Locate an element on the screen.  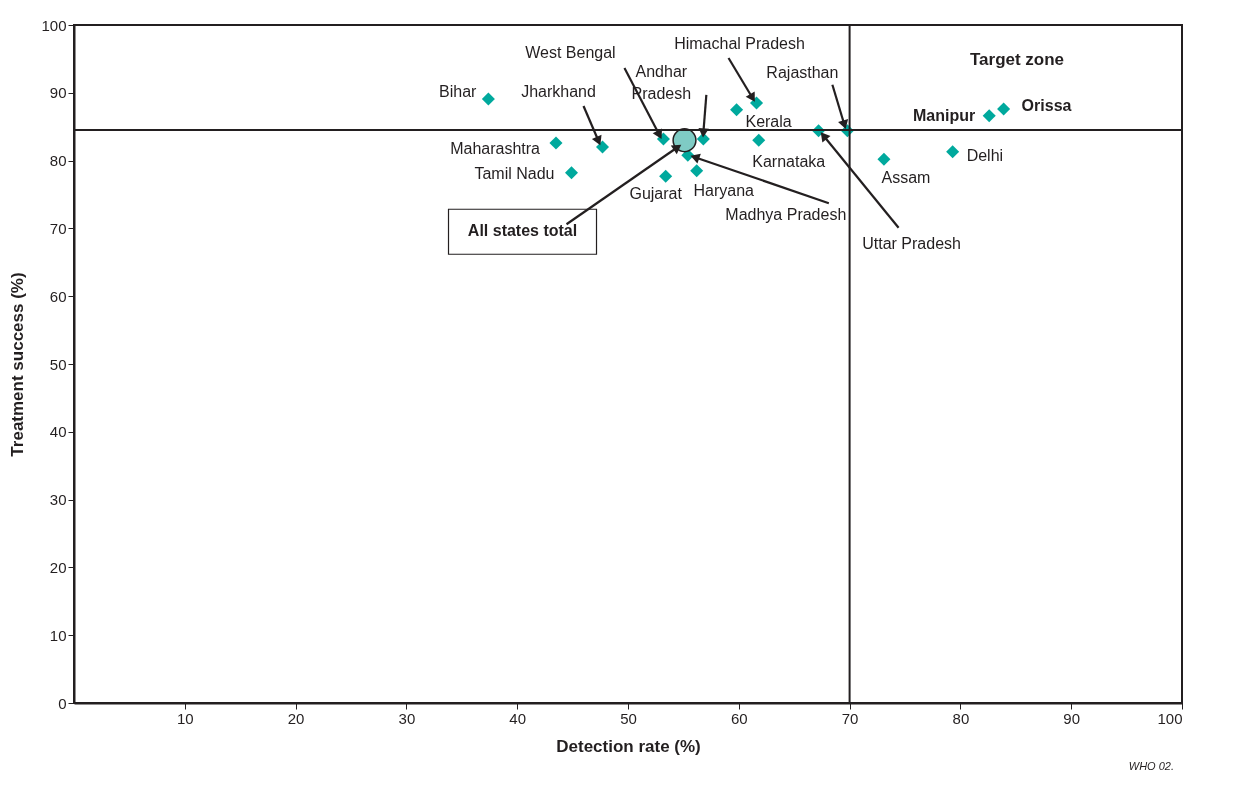
x-tick-label: 40 is located at coordinates (518, 718).